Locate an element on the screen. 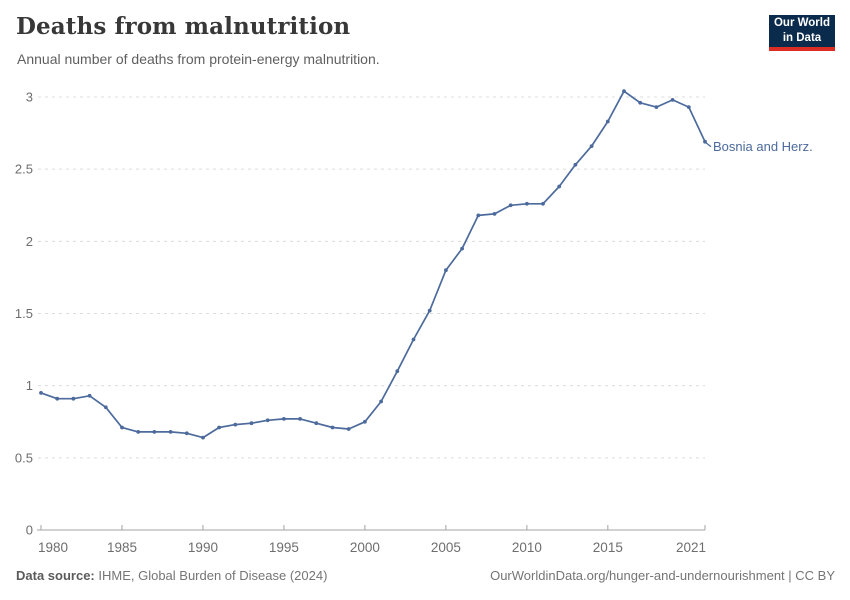 This screenshot has height=600, width=850. owid-logo-line2: in Data is located at coordinates (802, 38).